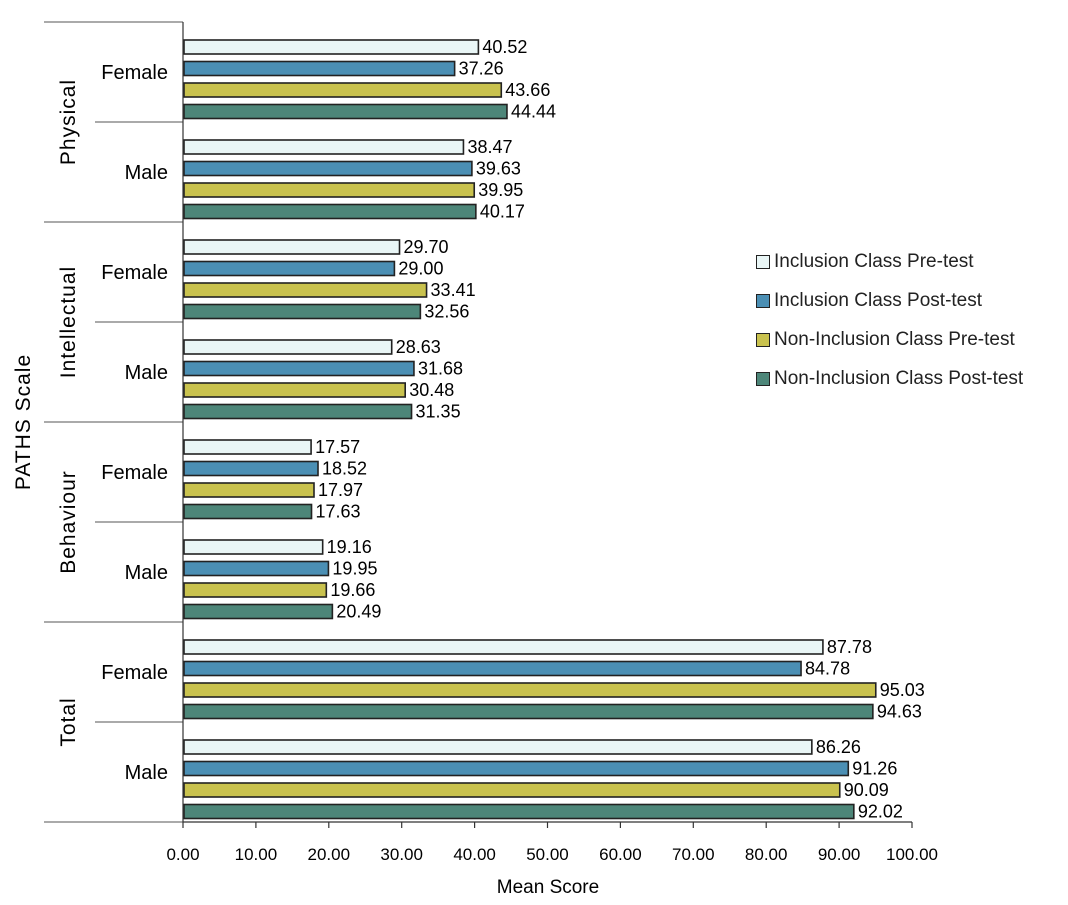 The height and width of the screenshot is (905, 1068). Describe the element at coordinates (352, 590) in the screenshot. I see `bar-value-label: 19.66` at that location.